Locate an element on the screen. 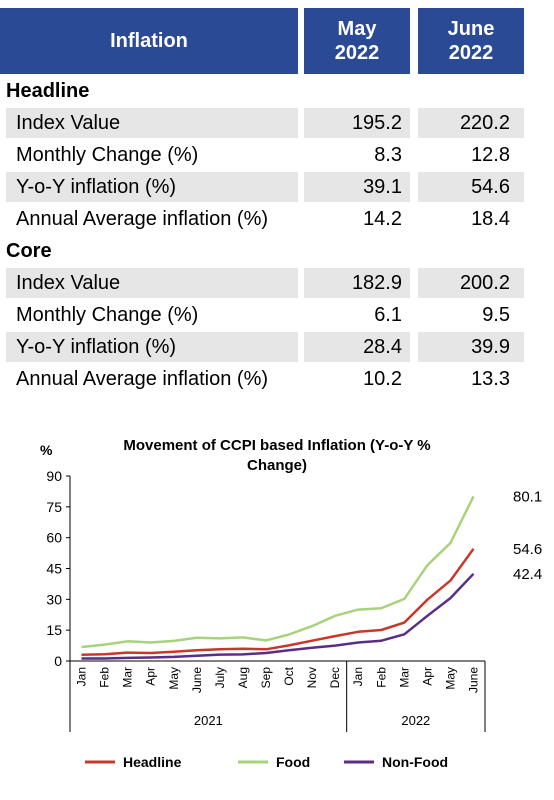  year-group-label: 2022 is located at coordinates (415, 720).